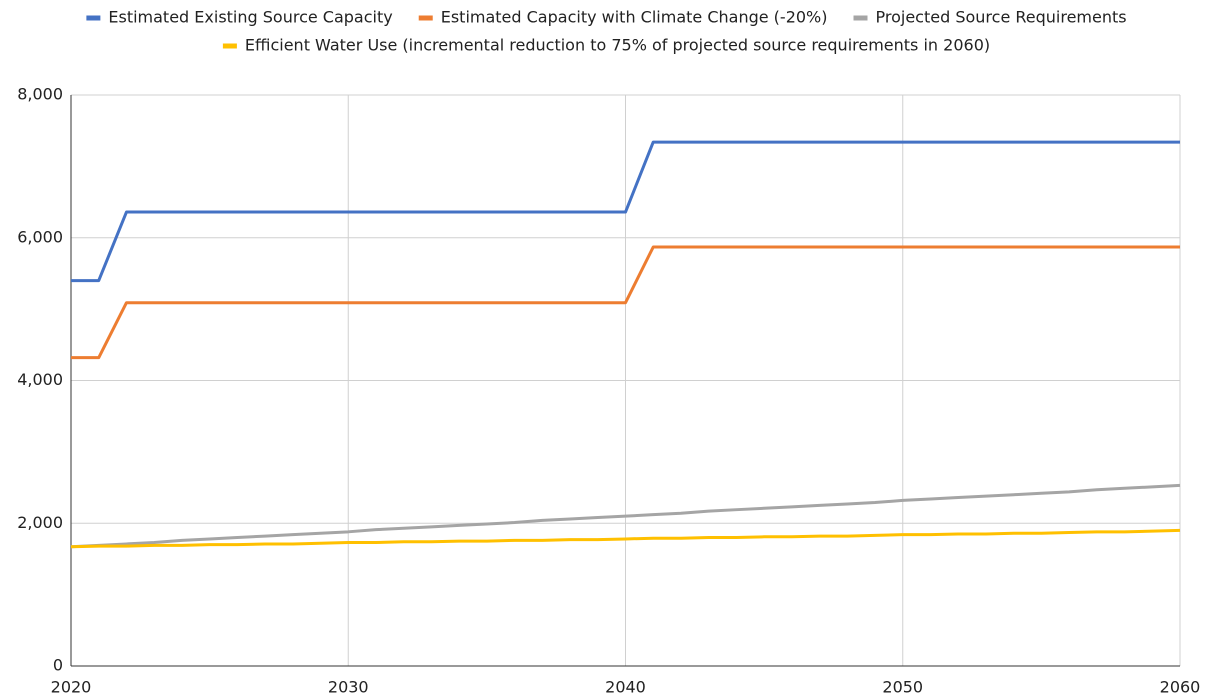 The image size is (1213, 700). I want to click on legend-label: Estimated Existing Source Capacity, so click(250, 17).